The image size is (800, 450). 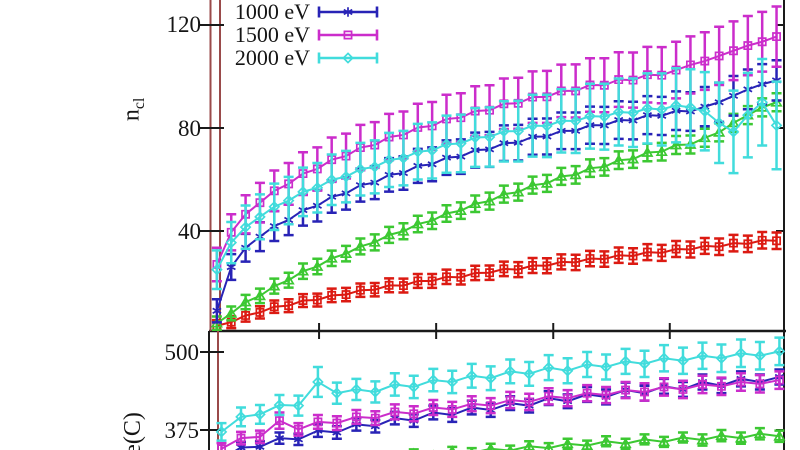 I want to click on ytick-label-40: 40, so click(x=189, y=231).